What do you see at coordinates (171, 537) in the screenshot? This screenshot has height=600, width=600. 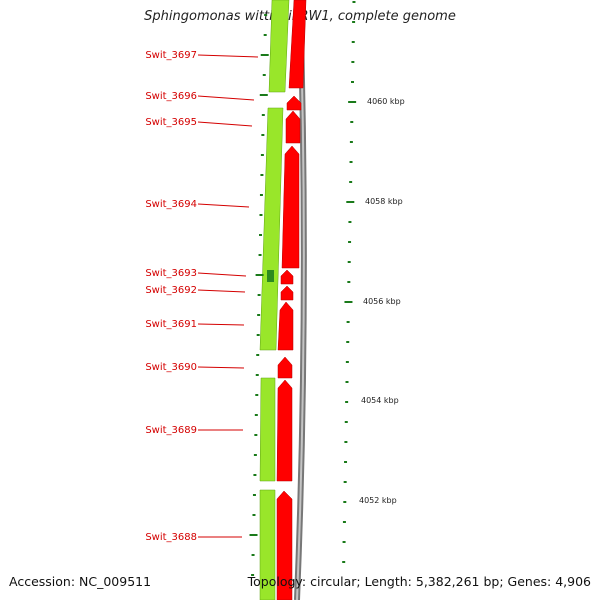 I see `gene-label: Swit_3688` at bounding box center [171, 537].